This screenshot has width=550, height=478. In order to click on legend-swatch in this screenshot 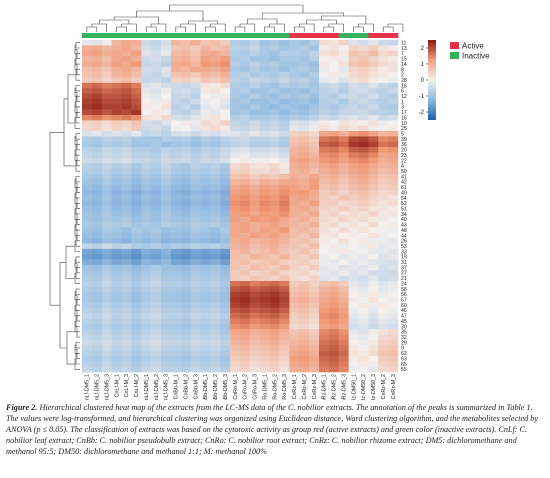, I will do `click(454, 45)`.